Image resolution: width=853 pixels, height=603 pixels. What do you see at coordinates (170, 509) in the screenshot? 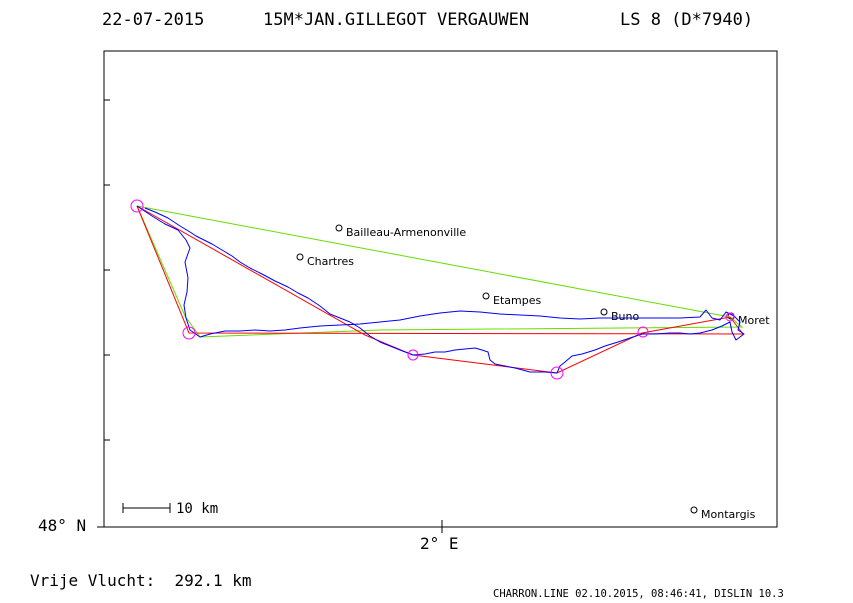
I see `scale-bar: 10 km` at bounding box center [170, 509].